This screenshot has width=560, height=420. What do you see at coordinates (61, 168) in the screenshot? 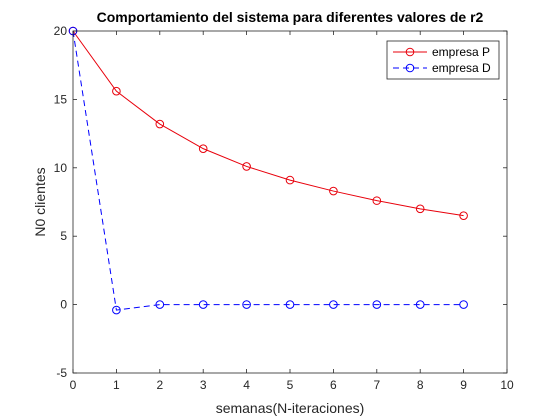
I see `y-tick-label: 10` at bounding box center [61, 168].